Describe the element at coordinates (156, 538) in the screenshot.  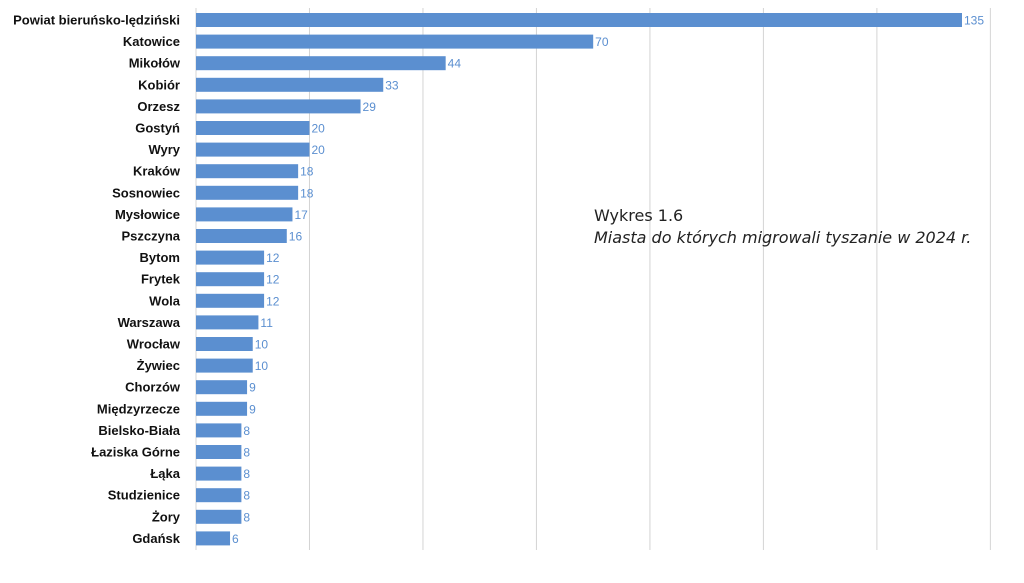
I see `category-label: Gdańsk` at that location.